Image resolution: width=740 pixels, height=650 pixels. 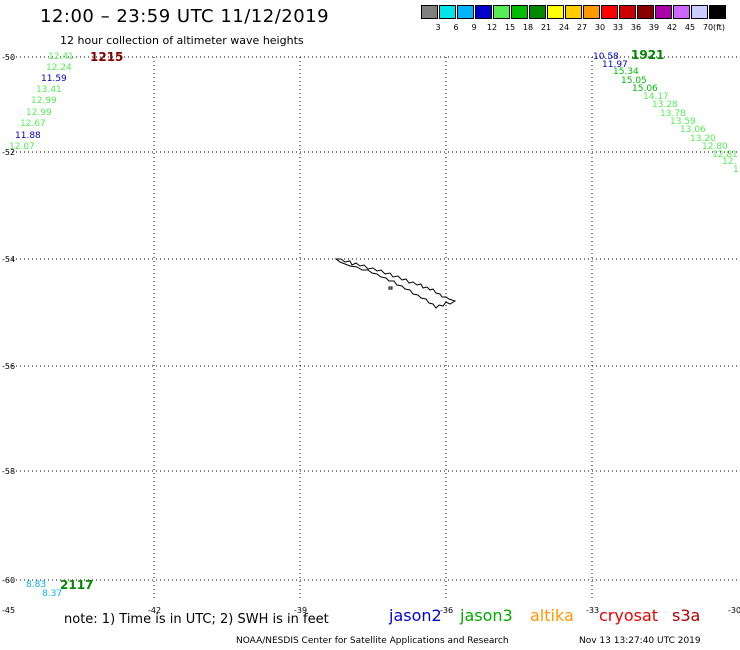 I want to click on wave-height-value: 8.37, so click(x=52, y=594).